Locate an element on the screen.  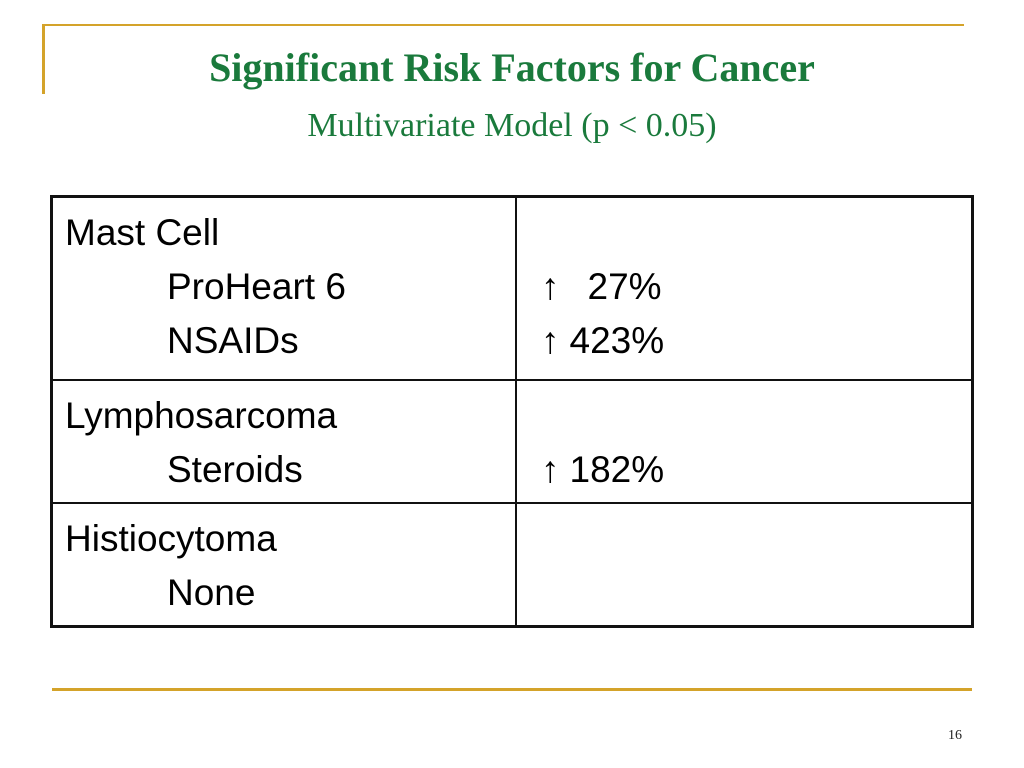
risk-factor-label: NSAIDs is located at coordinates (233, 340).